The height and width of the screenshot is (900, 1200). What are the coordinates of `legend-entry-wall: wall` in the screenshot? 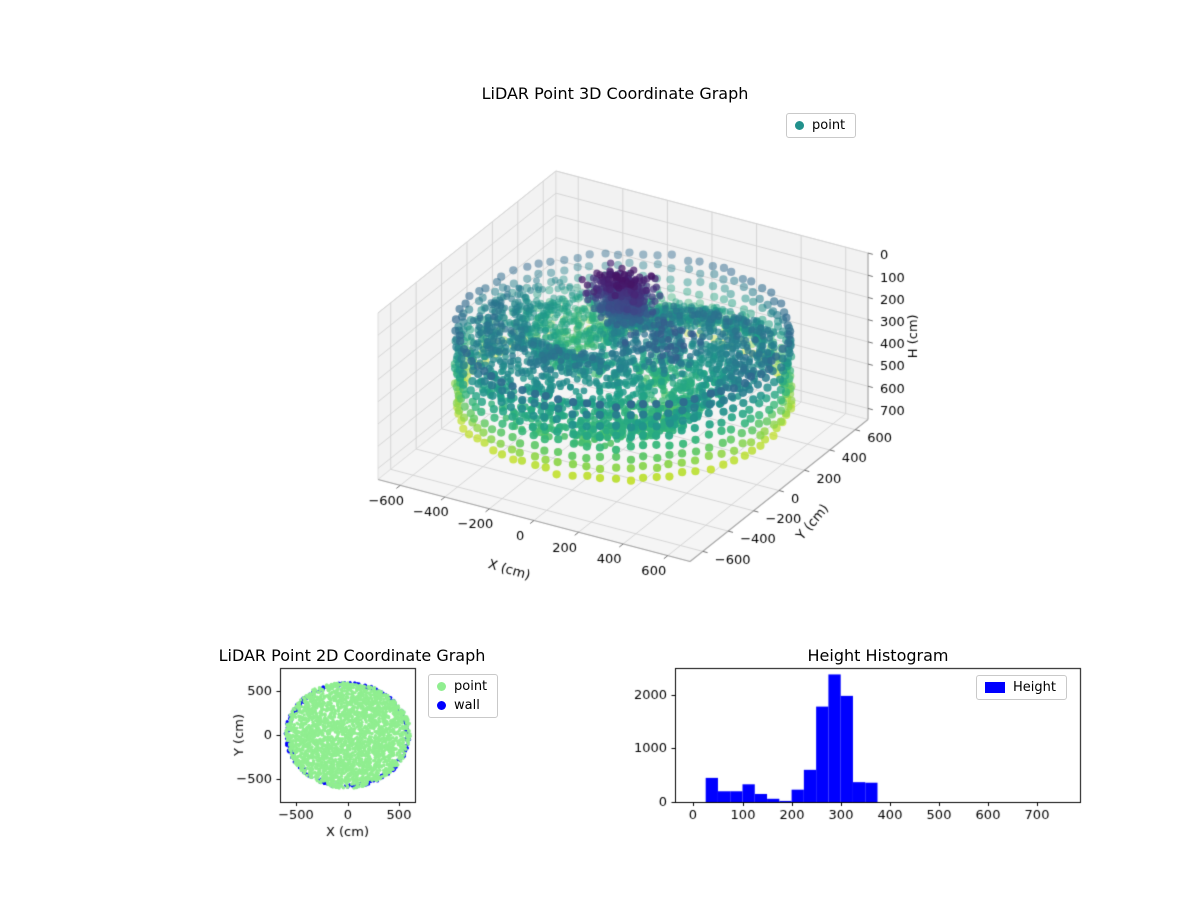 It's located at (462, 705).